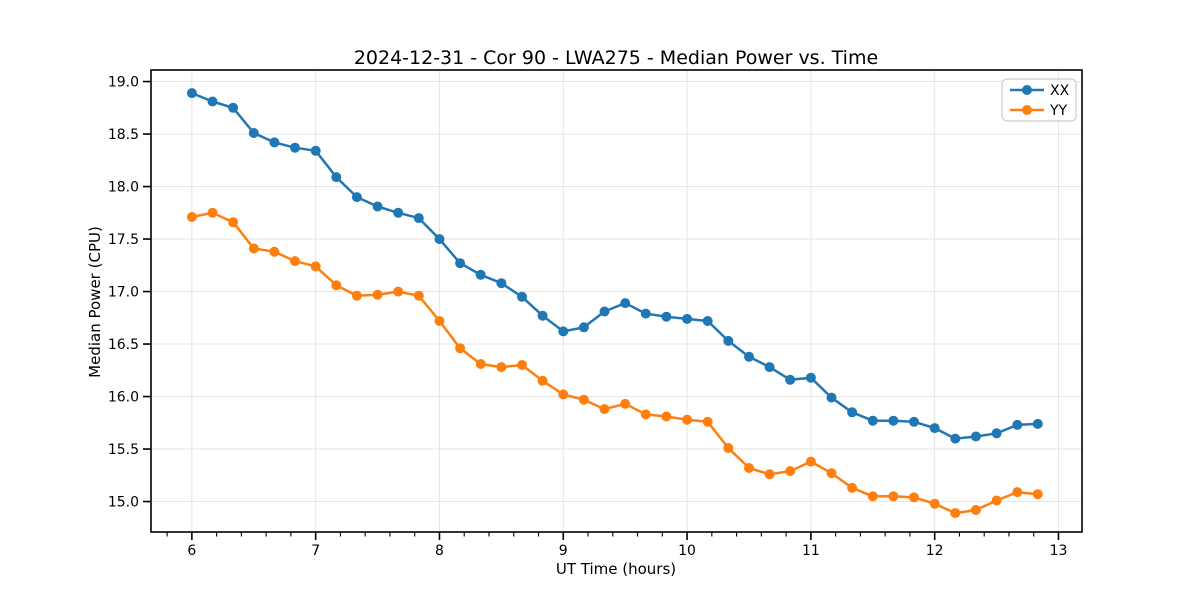 The width and height of the screenshot is (1200, 600). What do you see at coordinates (1027, 110) in the screenshot?
I see `legend-marker-YY` at bounding box center [1027, 110].